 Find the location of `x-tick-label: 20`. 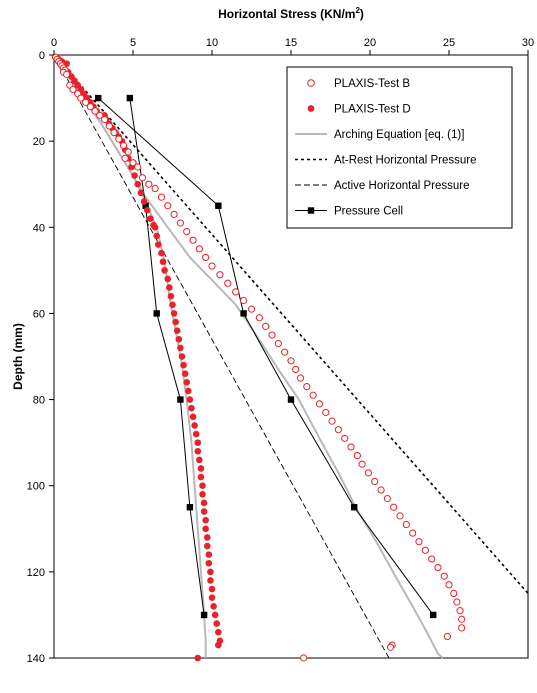

x-tick-label: 20 is located at coordinates (370, 43).